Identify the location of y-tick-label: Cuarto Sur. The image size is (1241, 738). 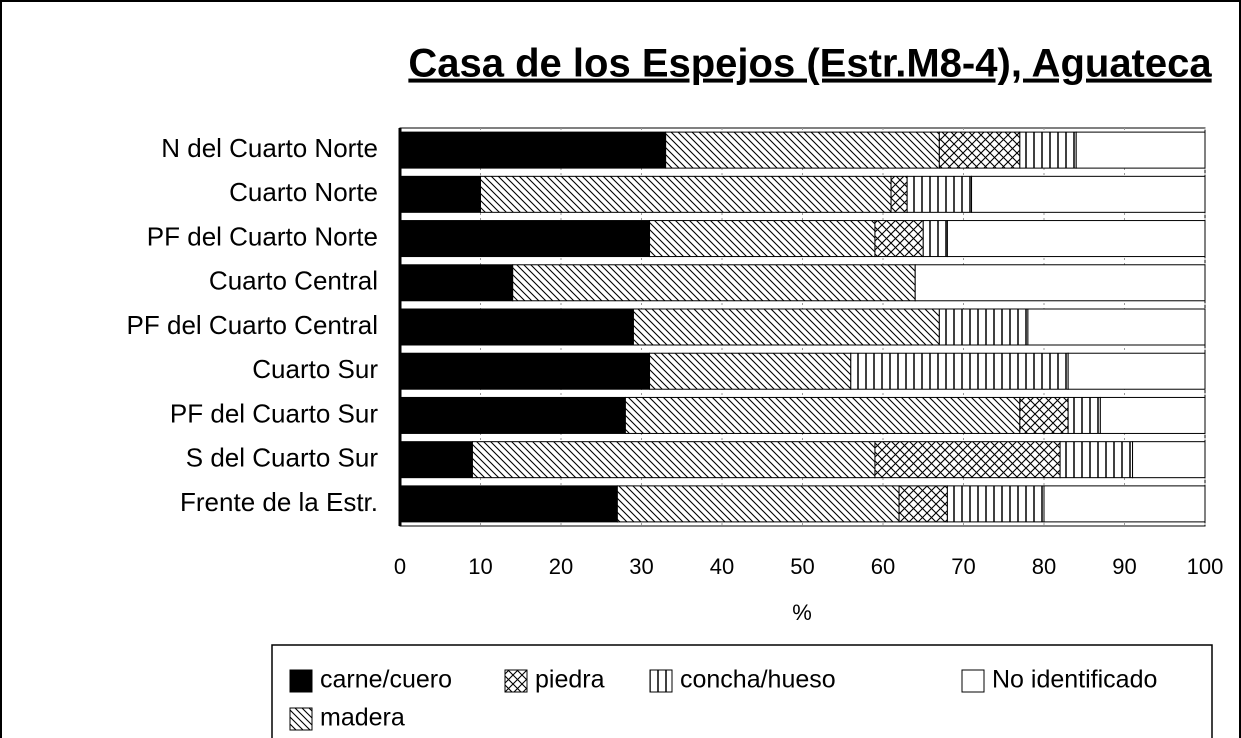
(315, 369).